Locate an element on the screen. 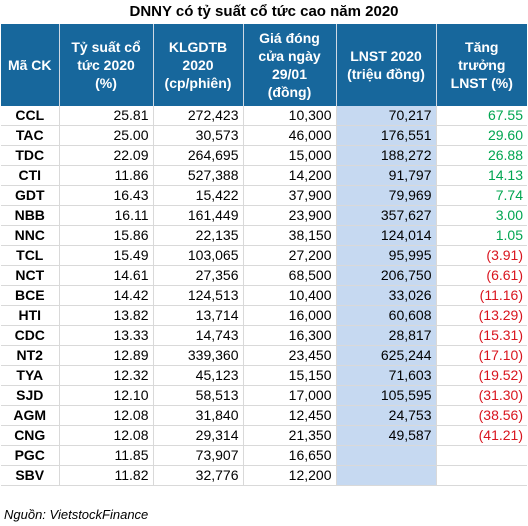  table-row: BCE 14.42 124,513 10,400 33,026 (11.16) is located at coordinates (264, 295).